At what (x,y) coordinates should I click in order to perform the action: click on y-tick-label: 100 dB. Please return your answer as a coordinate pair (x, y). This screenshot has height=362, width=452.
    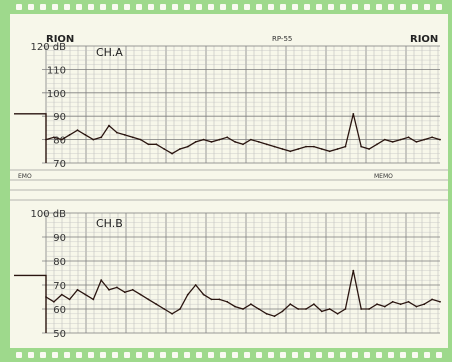
    Looking at the image, I should click on (49, 214).